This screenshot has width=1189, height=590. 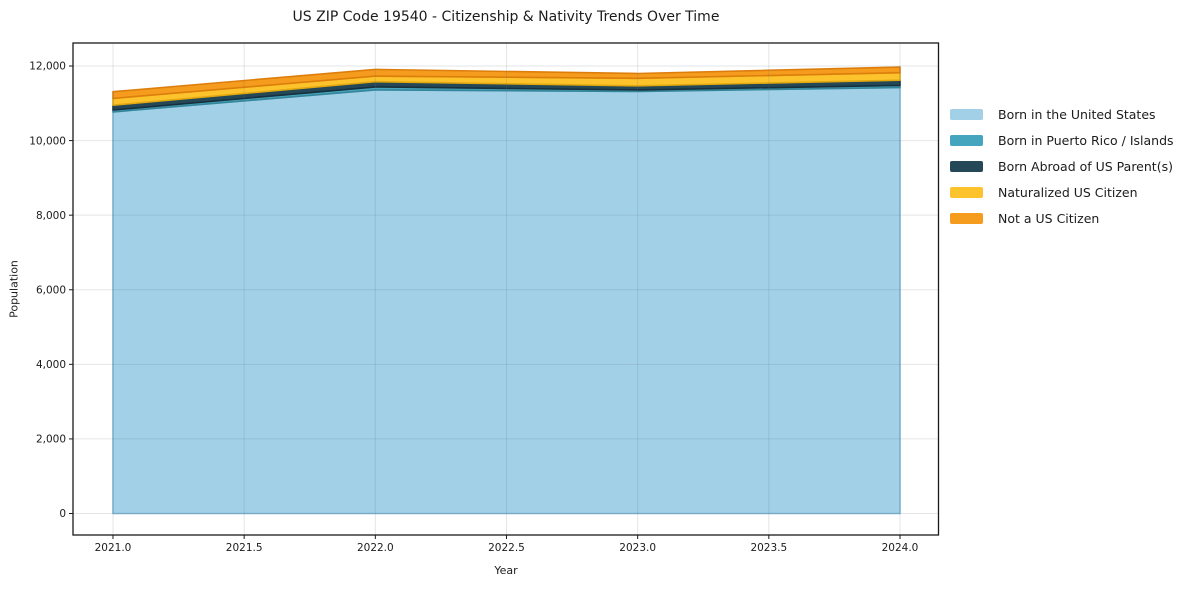 I want to click on x-tick-label: 2024.0, so click(x=900, y=548).